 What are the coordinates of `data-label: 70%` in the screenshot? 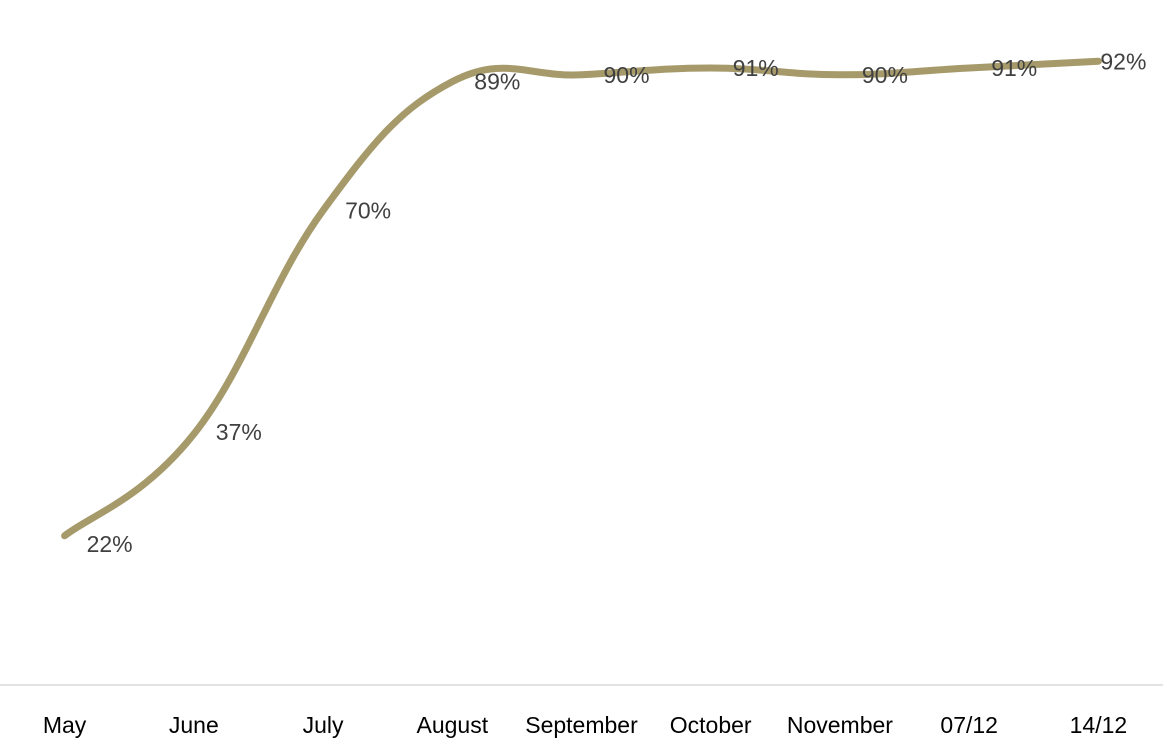 It's located at (368, 210).